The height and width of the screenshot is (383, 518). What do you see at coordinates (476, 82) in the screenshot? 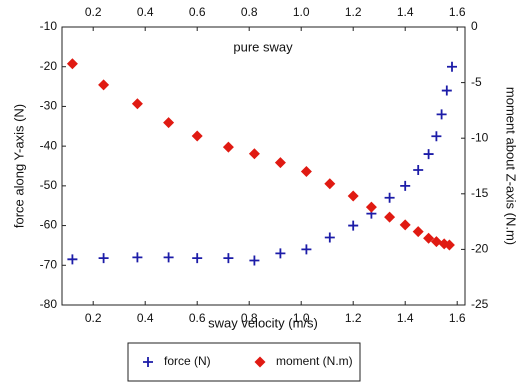
I see `y2-tick-label: -5` at bounding box center [476, 82].